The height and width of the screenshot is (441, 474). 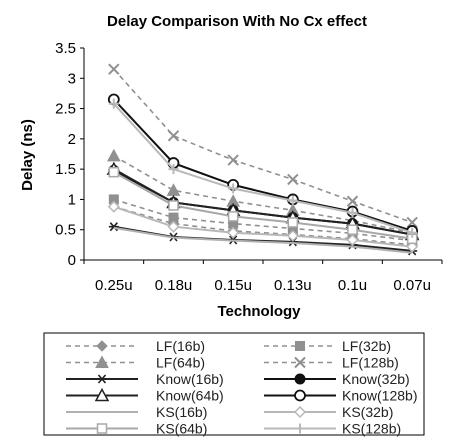 What do you see at coordinates (72, 139) in the screenshot?
I see `y-tick-label: 2` at bounding box center [72, 139].